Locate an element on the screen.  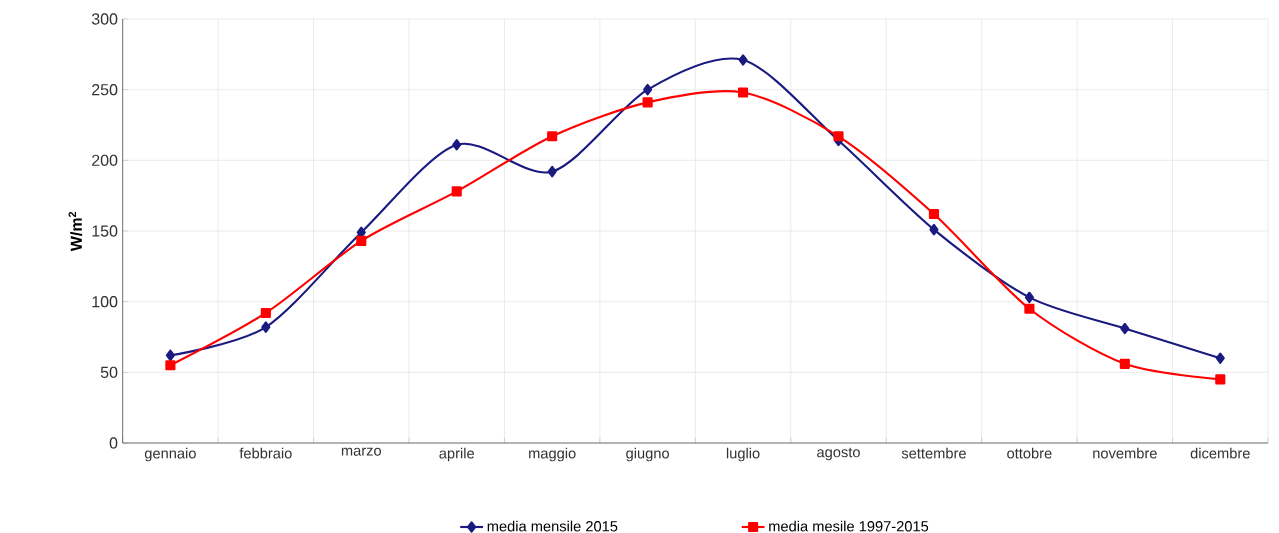
y-tick-label: 50 is located at coordinates (109, 372).